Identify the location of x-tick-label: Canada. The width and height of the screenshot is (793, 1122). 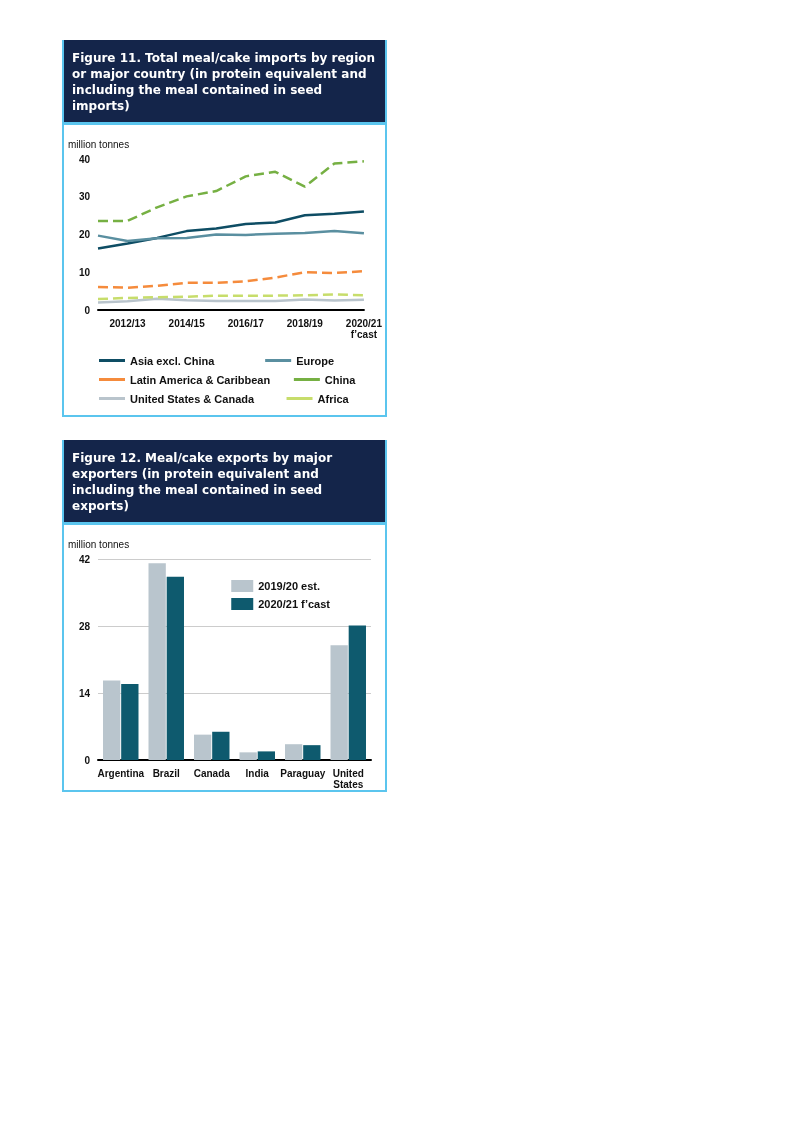
(212, 773).